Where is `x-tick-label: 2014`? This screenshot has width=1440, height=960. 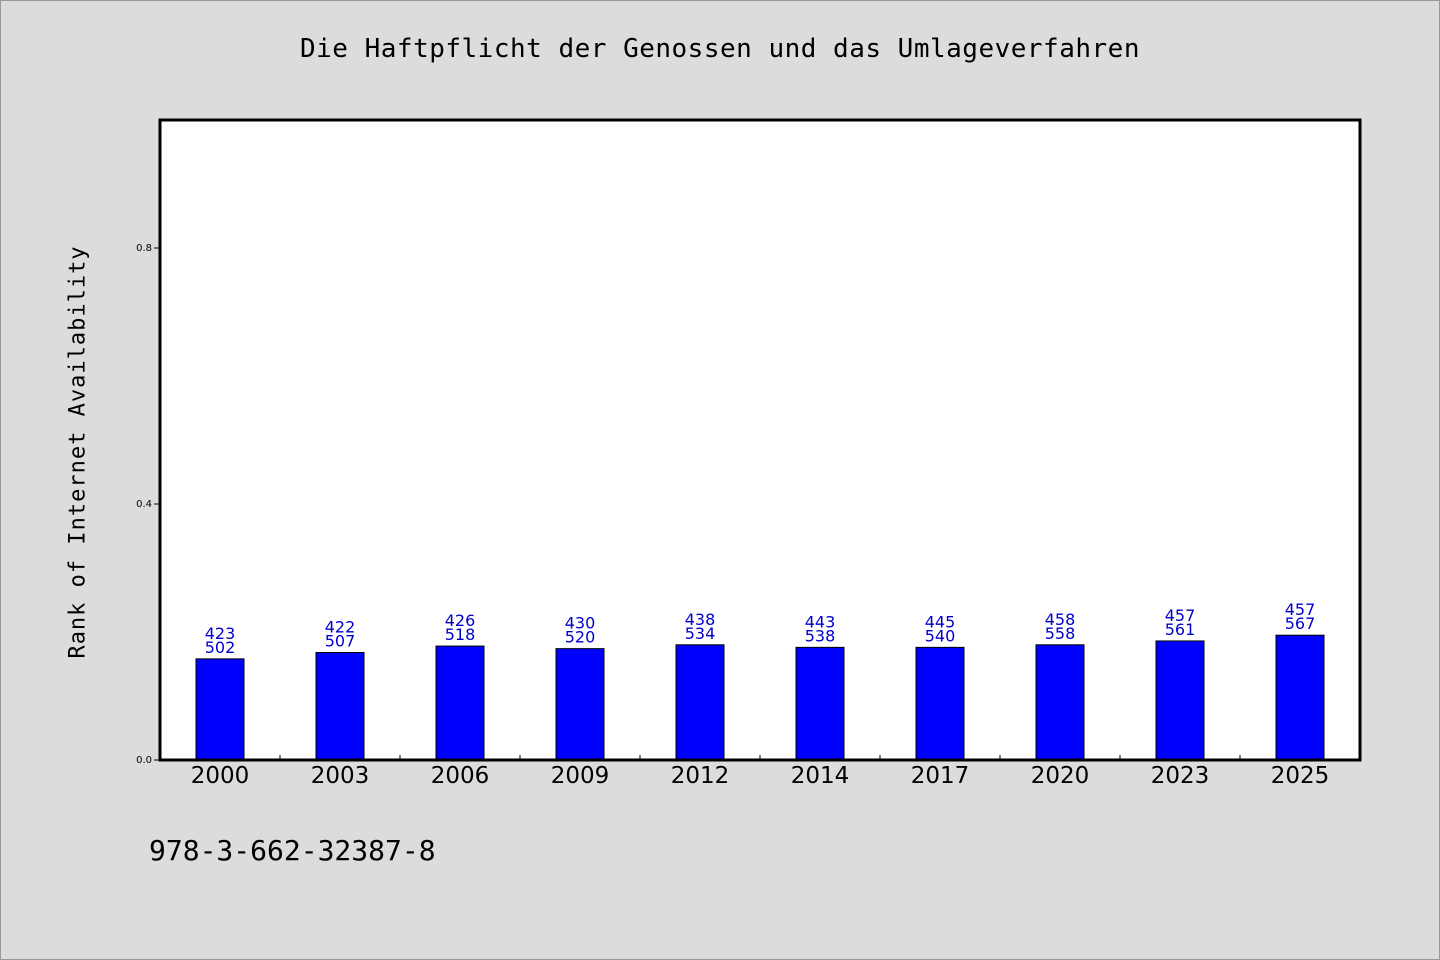 x-tick-label: 2014 is located at coordinates (820, 776).